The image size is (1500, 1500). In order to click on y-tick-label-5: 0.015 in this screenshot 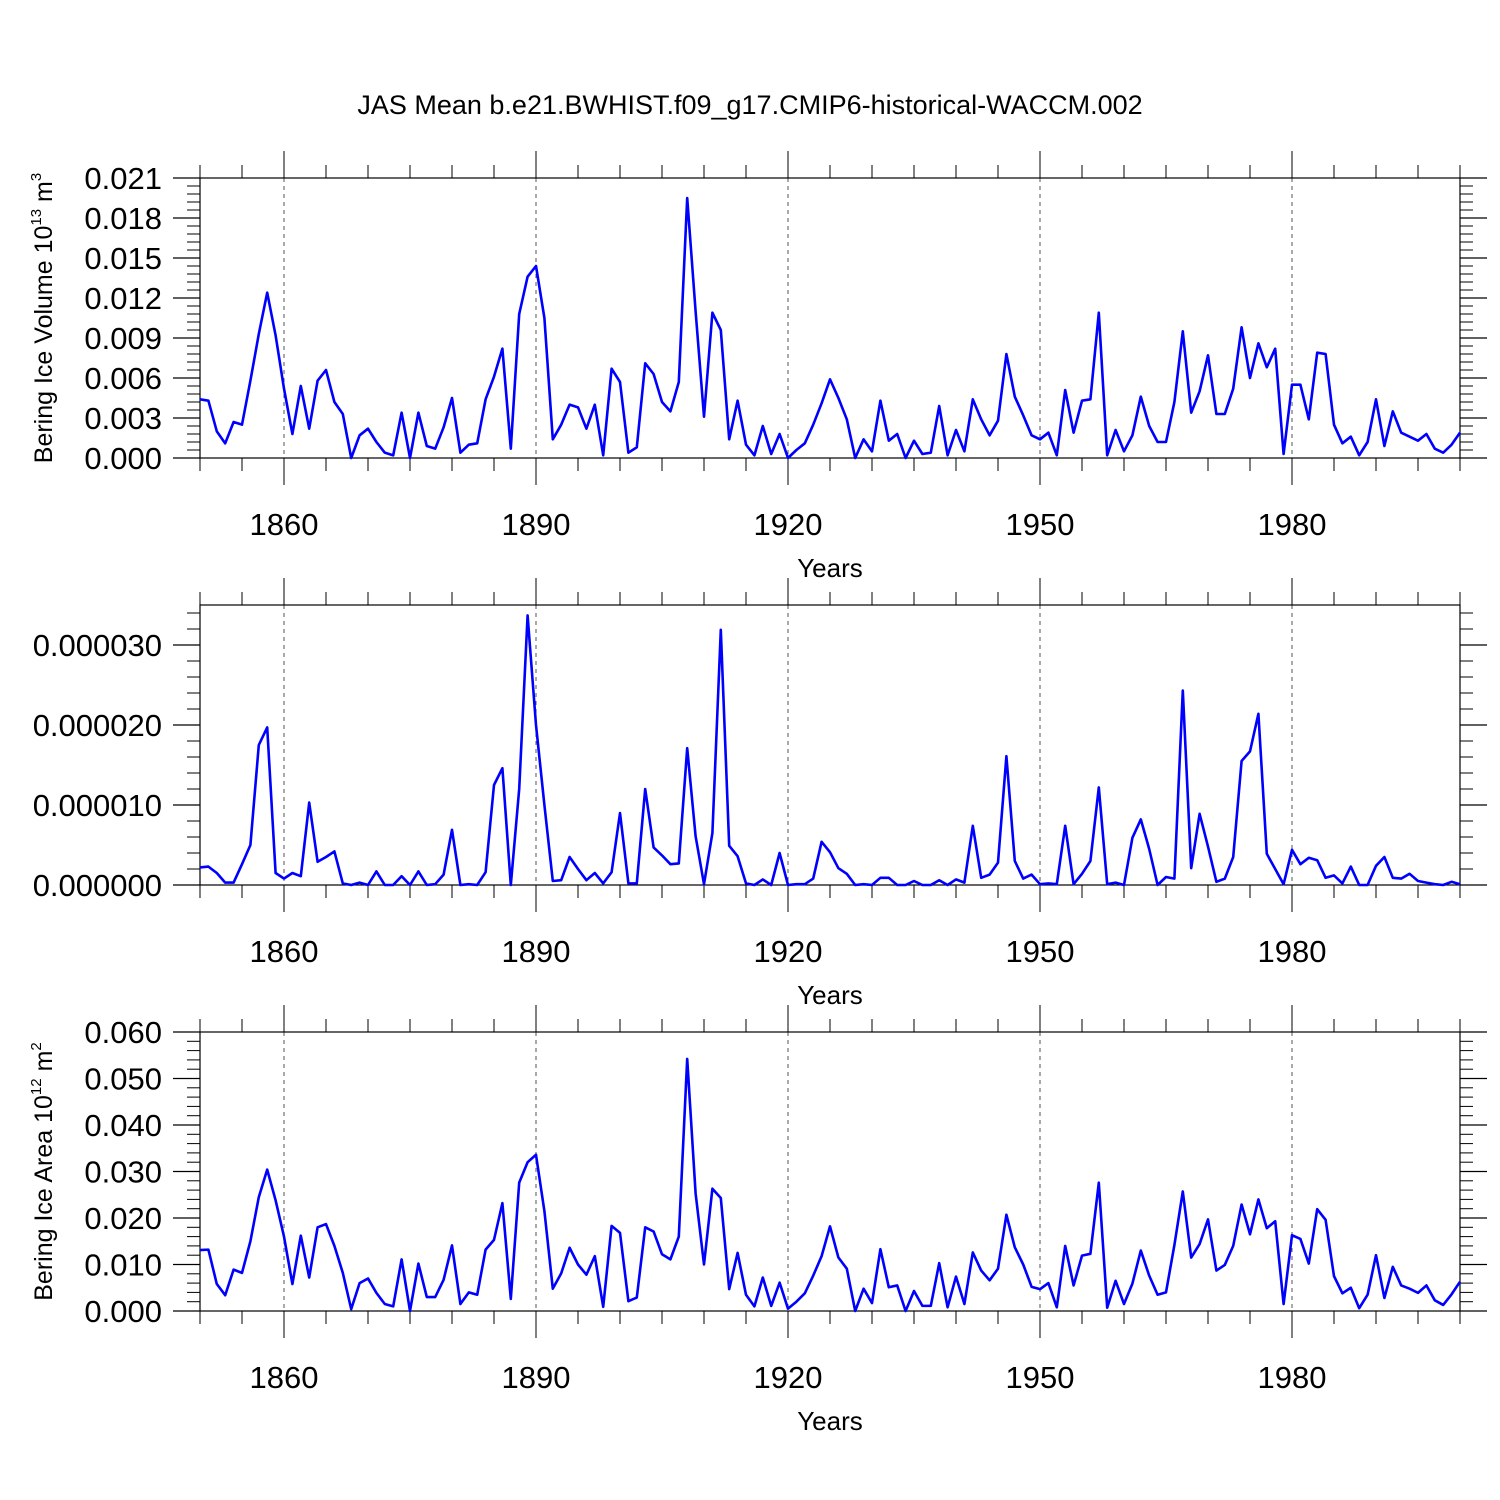, I will do `click(123, 258)`.